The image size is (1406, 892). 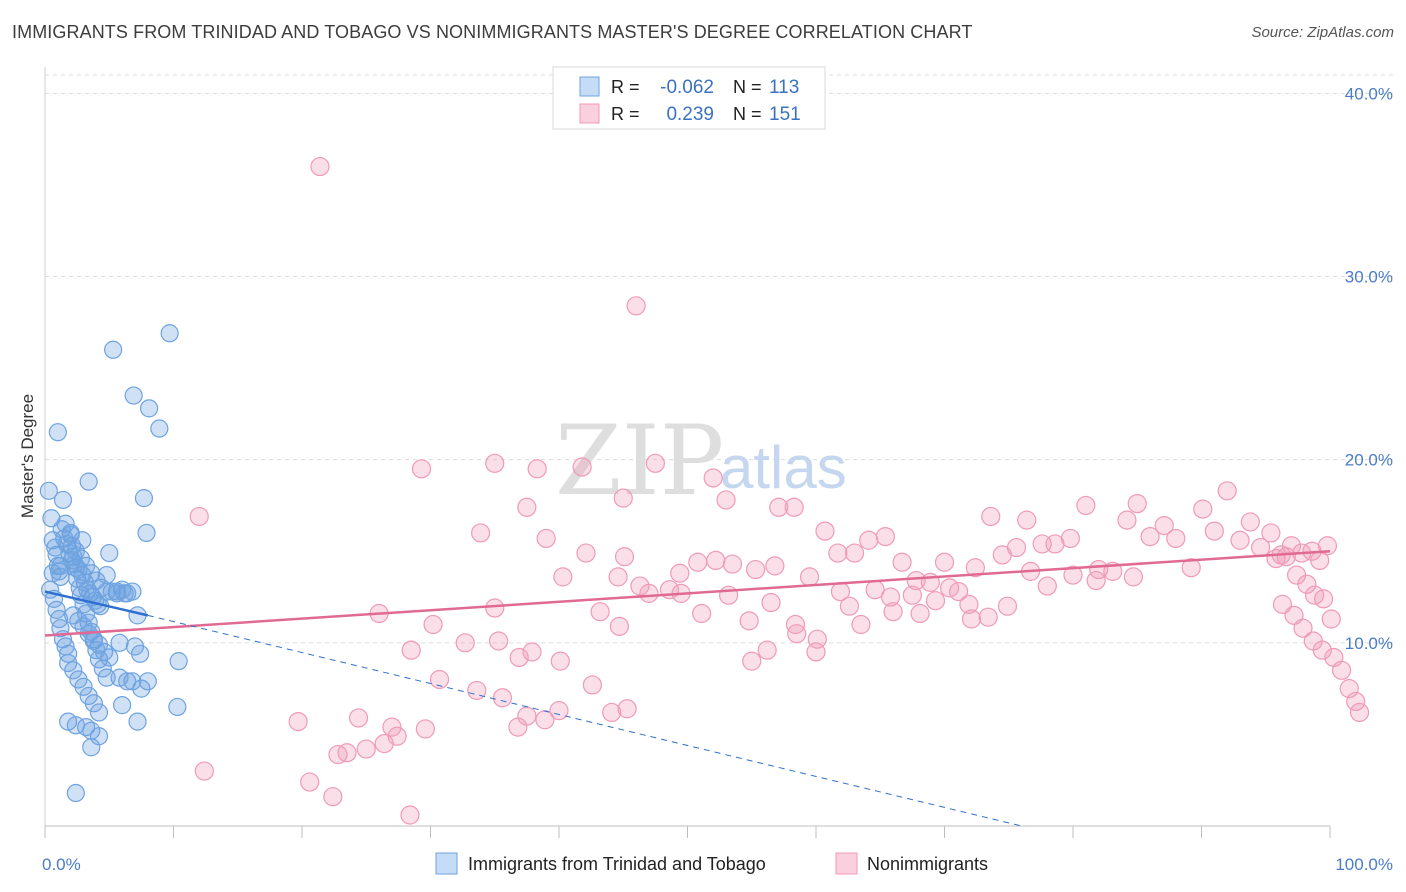 I want to click on legend-n-value-1: 113, so click(x=784, y=87).